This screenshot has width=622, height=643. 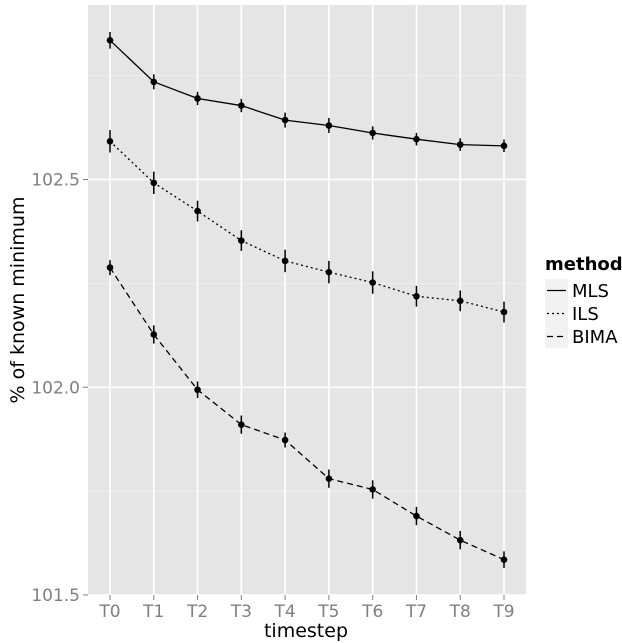 What do you see at coordinates (503, 612) in the screenshot?
I see `x-tick-label: T9` at bounding box center [503, 612].